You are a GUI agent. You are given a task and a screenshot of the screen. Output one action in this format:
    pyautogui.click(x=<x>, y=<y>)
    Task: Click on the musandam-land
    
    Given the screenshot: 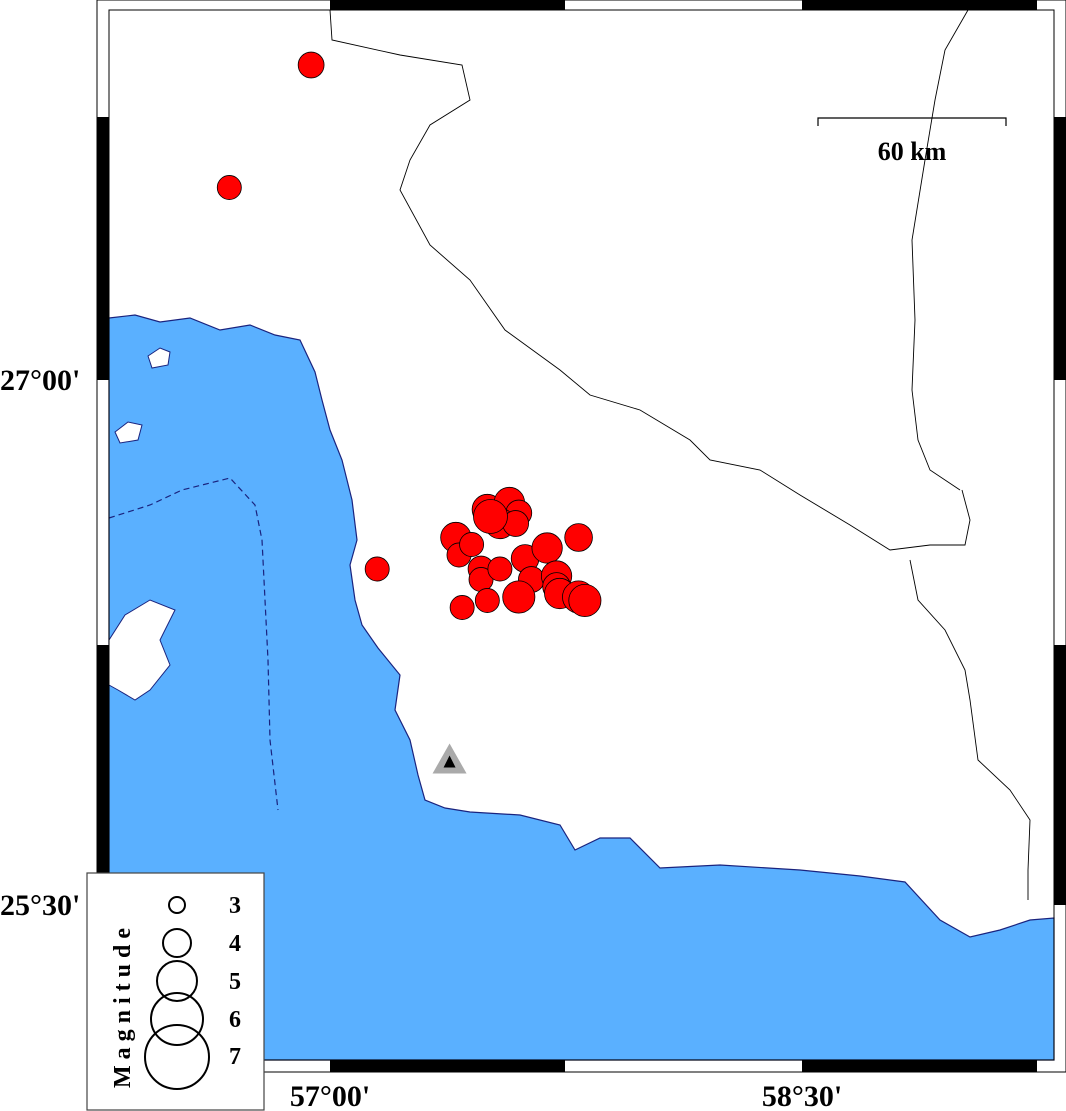 What is the action you would take?
    pyautogui.click(x=142, y=650)
    